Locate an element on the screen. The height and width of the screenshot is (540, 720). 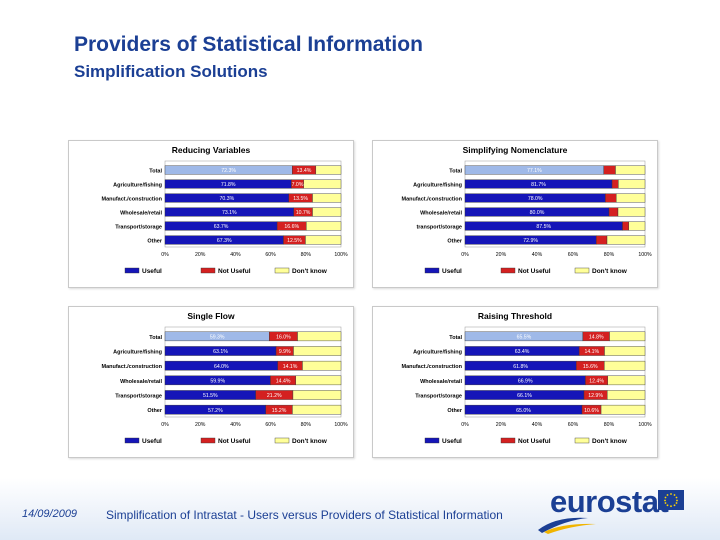
data-label-not-useful-agriculture-fishing: 9.9% is located at coordinates (285, 352).